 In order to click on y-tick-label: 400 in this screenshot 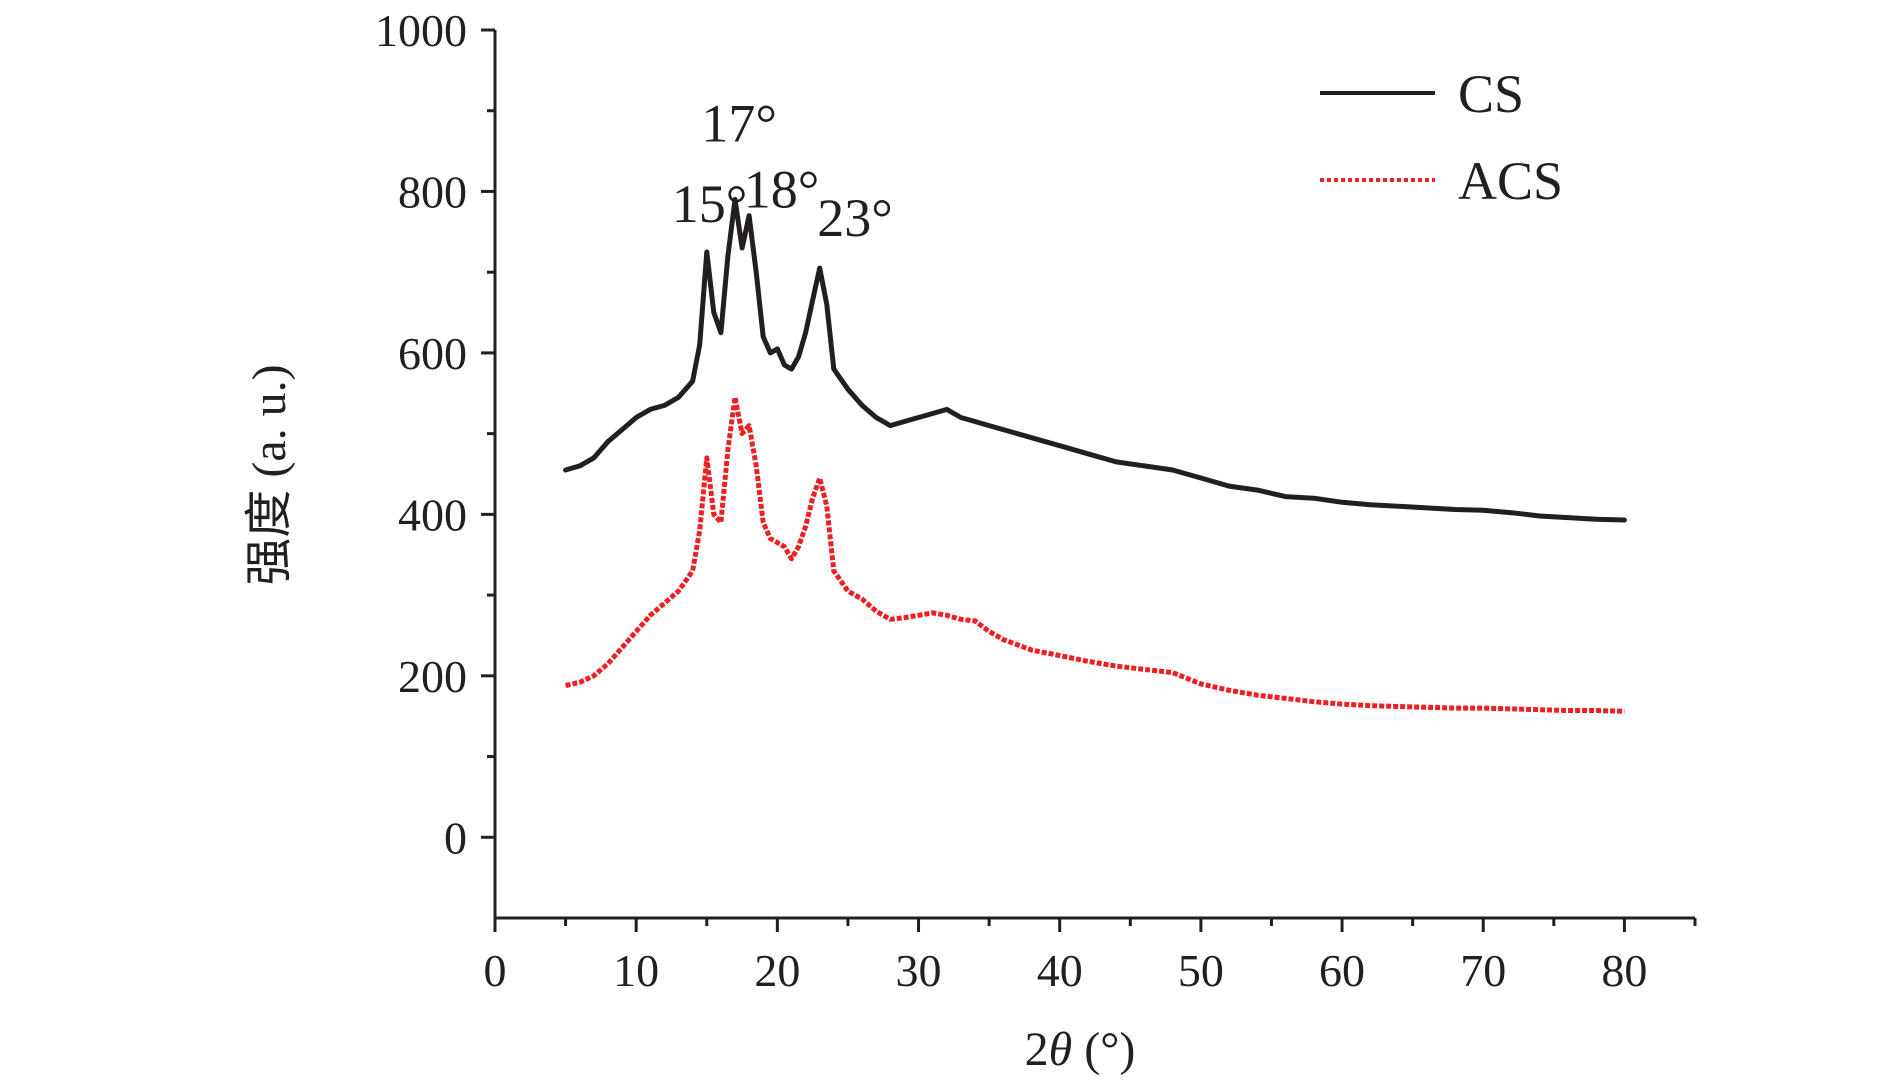, I will do `click(432, 514)`.